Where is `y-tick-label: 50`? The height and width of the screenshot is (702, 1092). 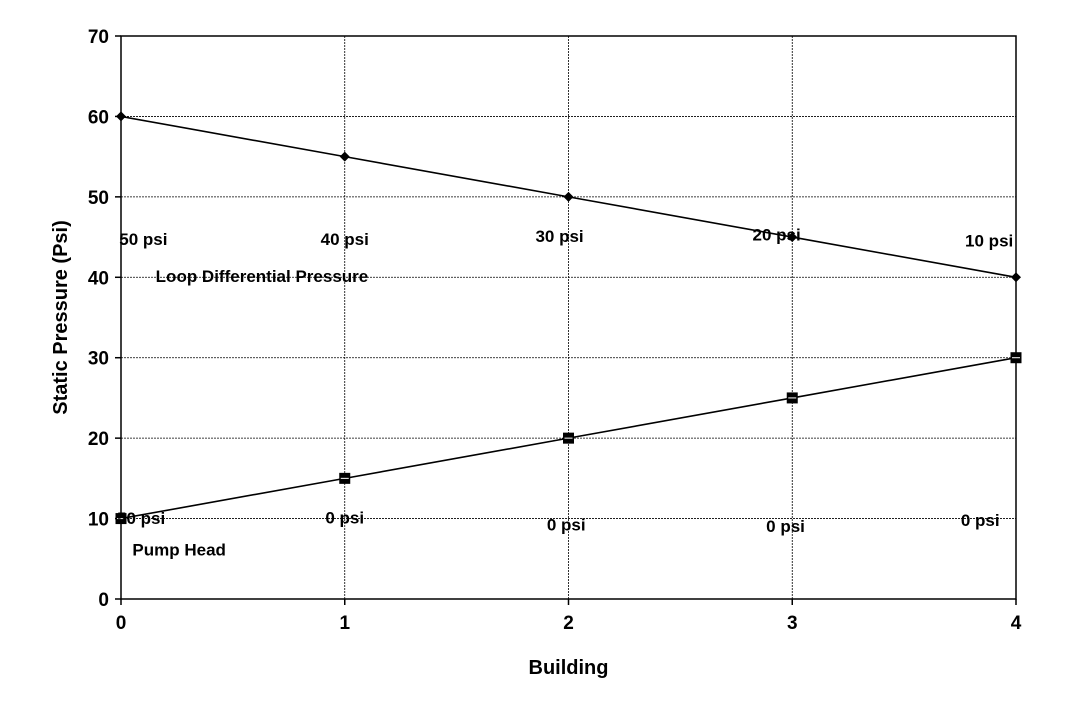
y-tick-label: 50 is located at coordinates (98, 198).